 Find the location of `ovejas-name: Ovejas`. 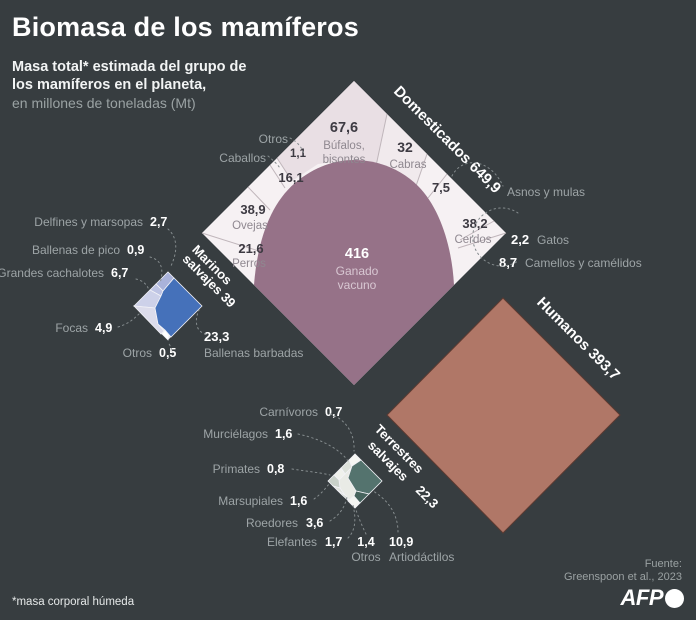

ovejas-name: Ovejas is located at coordinates (250, 226).